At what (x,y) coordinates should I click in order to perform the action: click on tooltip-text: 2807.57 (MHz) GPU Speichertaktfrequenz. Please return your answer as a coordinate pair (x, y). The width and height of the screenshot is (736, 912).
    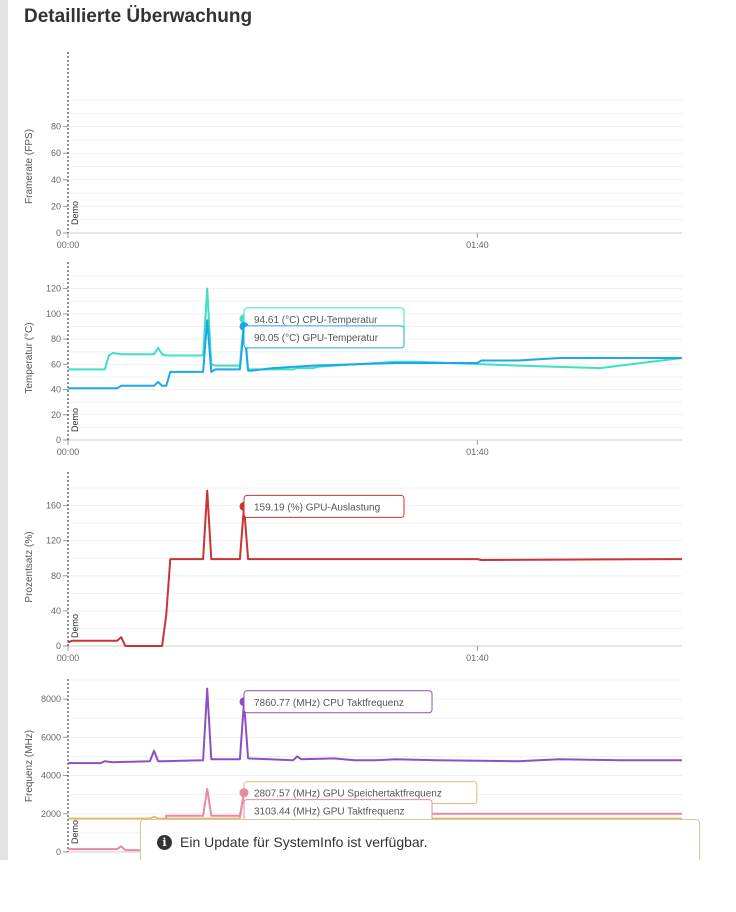
    Looking at the image, I should click on (348, 794).